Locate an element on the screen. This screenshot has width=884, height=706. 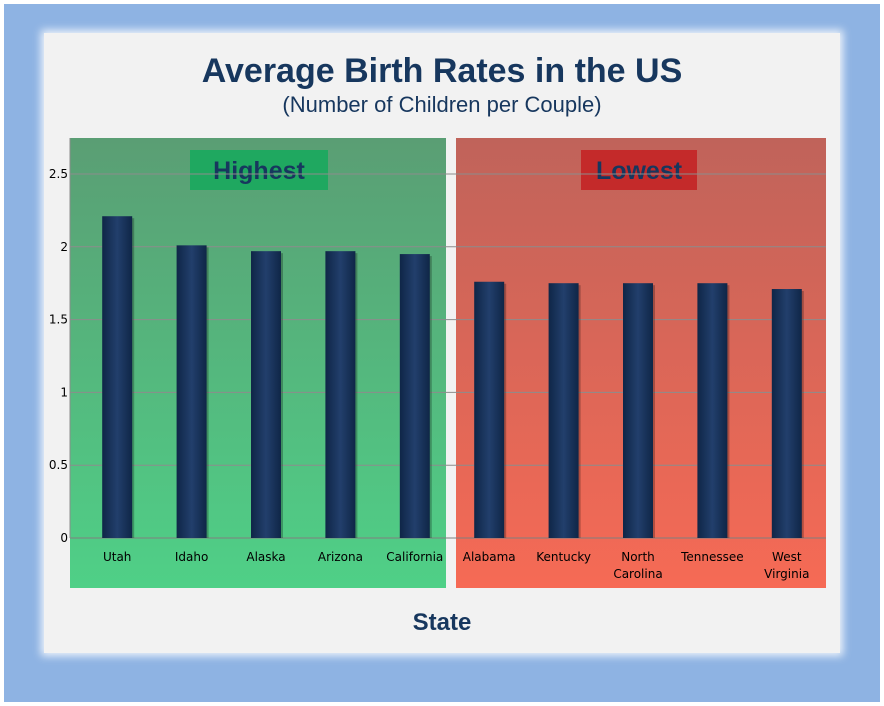
x-tick-label: Tennessee is located at coordinates (712, 557).